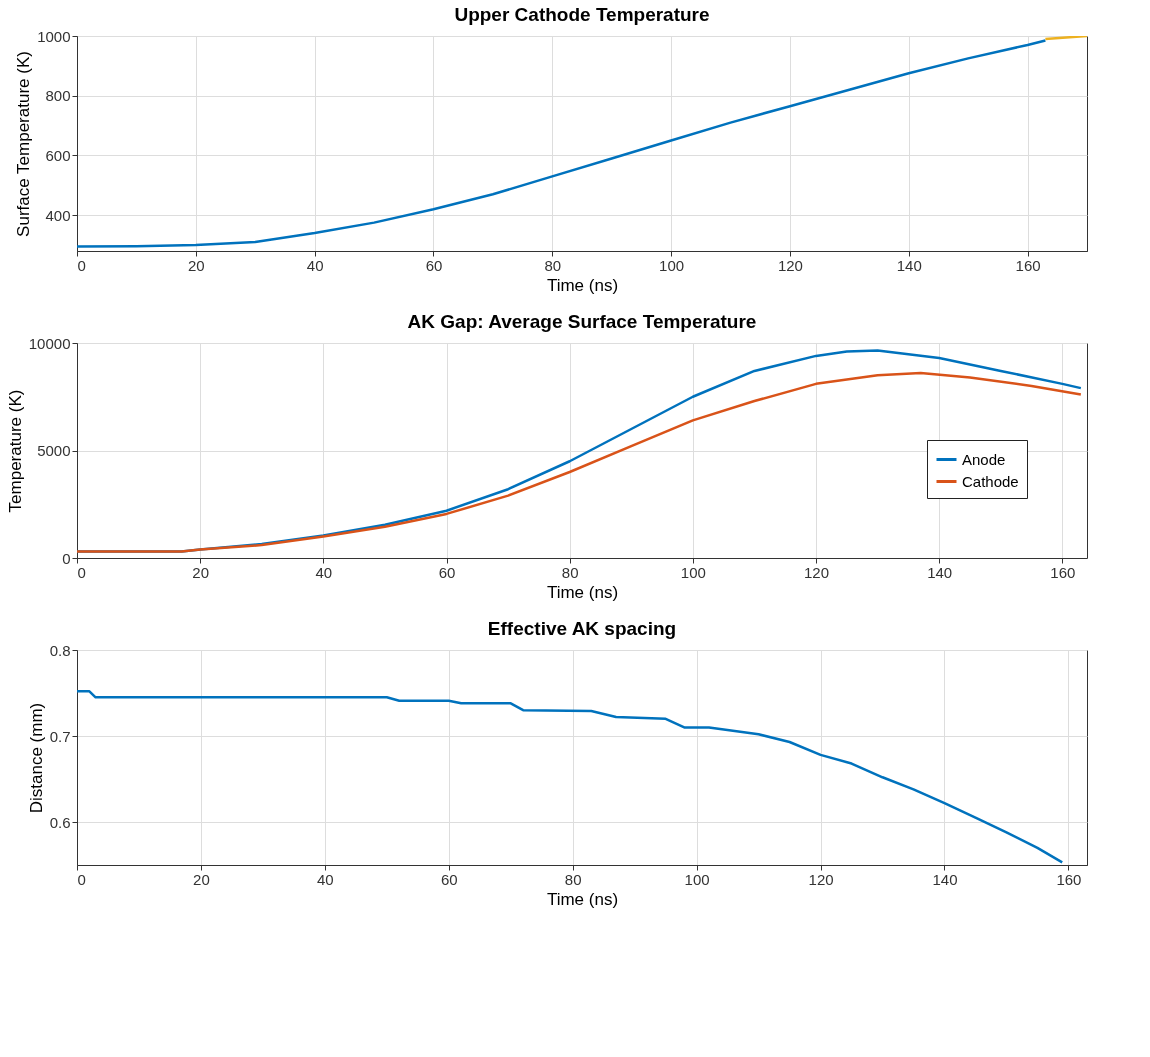 The image size is (1150, 1057). Describe the element at coordinates (582, 321) in the screenshot. I see `chart-title: AK Gap: Average Surface Temperature` at that location.